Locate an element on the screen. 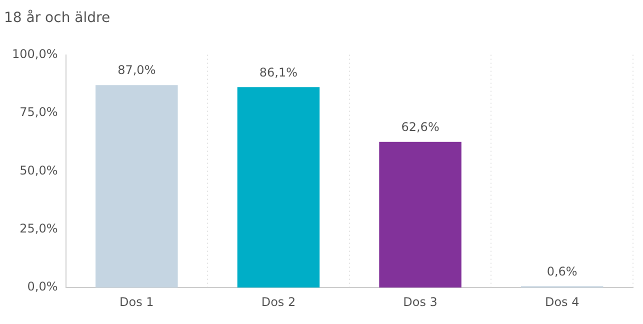 The image size is (643, 324). y-tick-label: 0,0% is located at coordinates (42, 287).